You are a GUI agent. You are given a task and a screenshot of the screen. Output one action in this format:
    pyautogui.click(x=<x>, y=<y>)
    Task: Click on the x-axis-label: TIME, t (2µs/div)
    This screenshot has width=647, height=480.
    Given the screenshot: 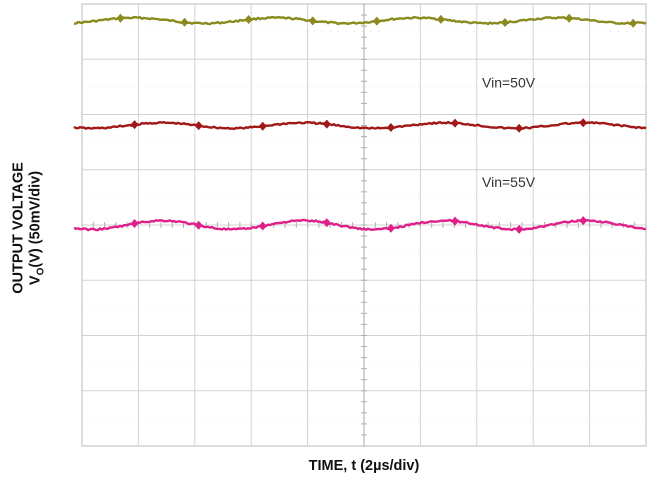 What is the action you would take?
    pyautogui.click(x=364, y=466)
    